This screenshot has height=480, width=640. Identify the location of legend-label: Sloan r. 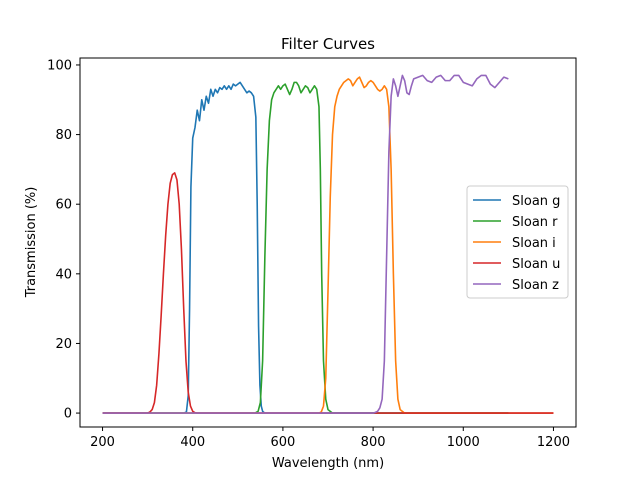
(535, 222).